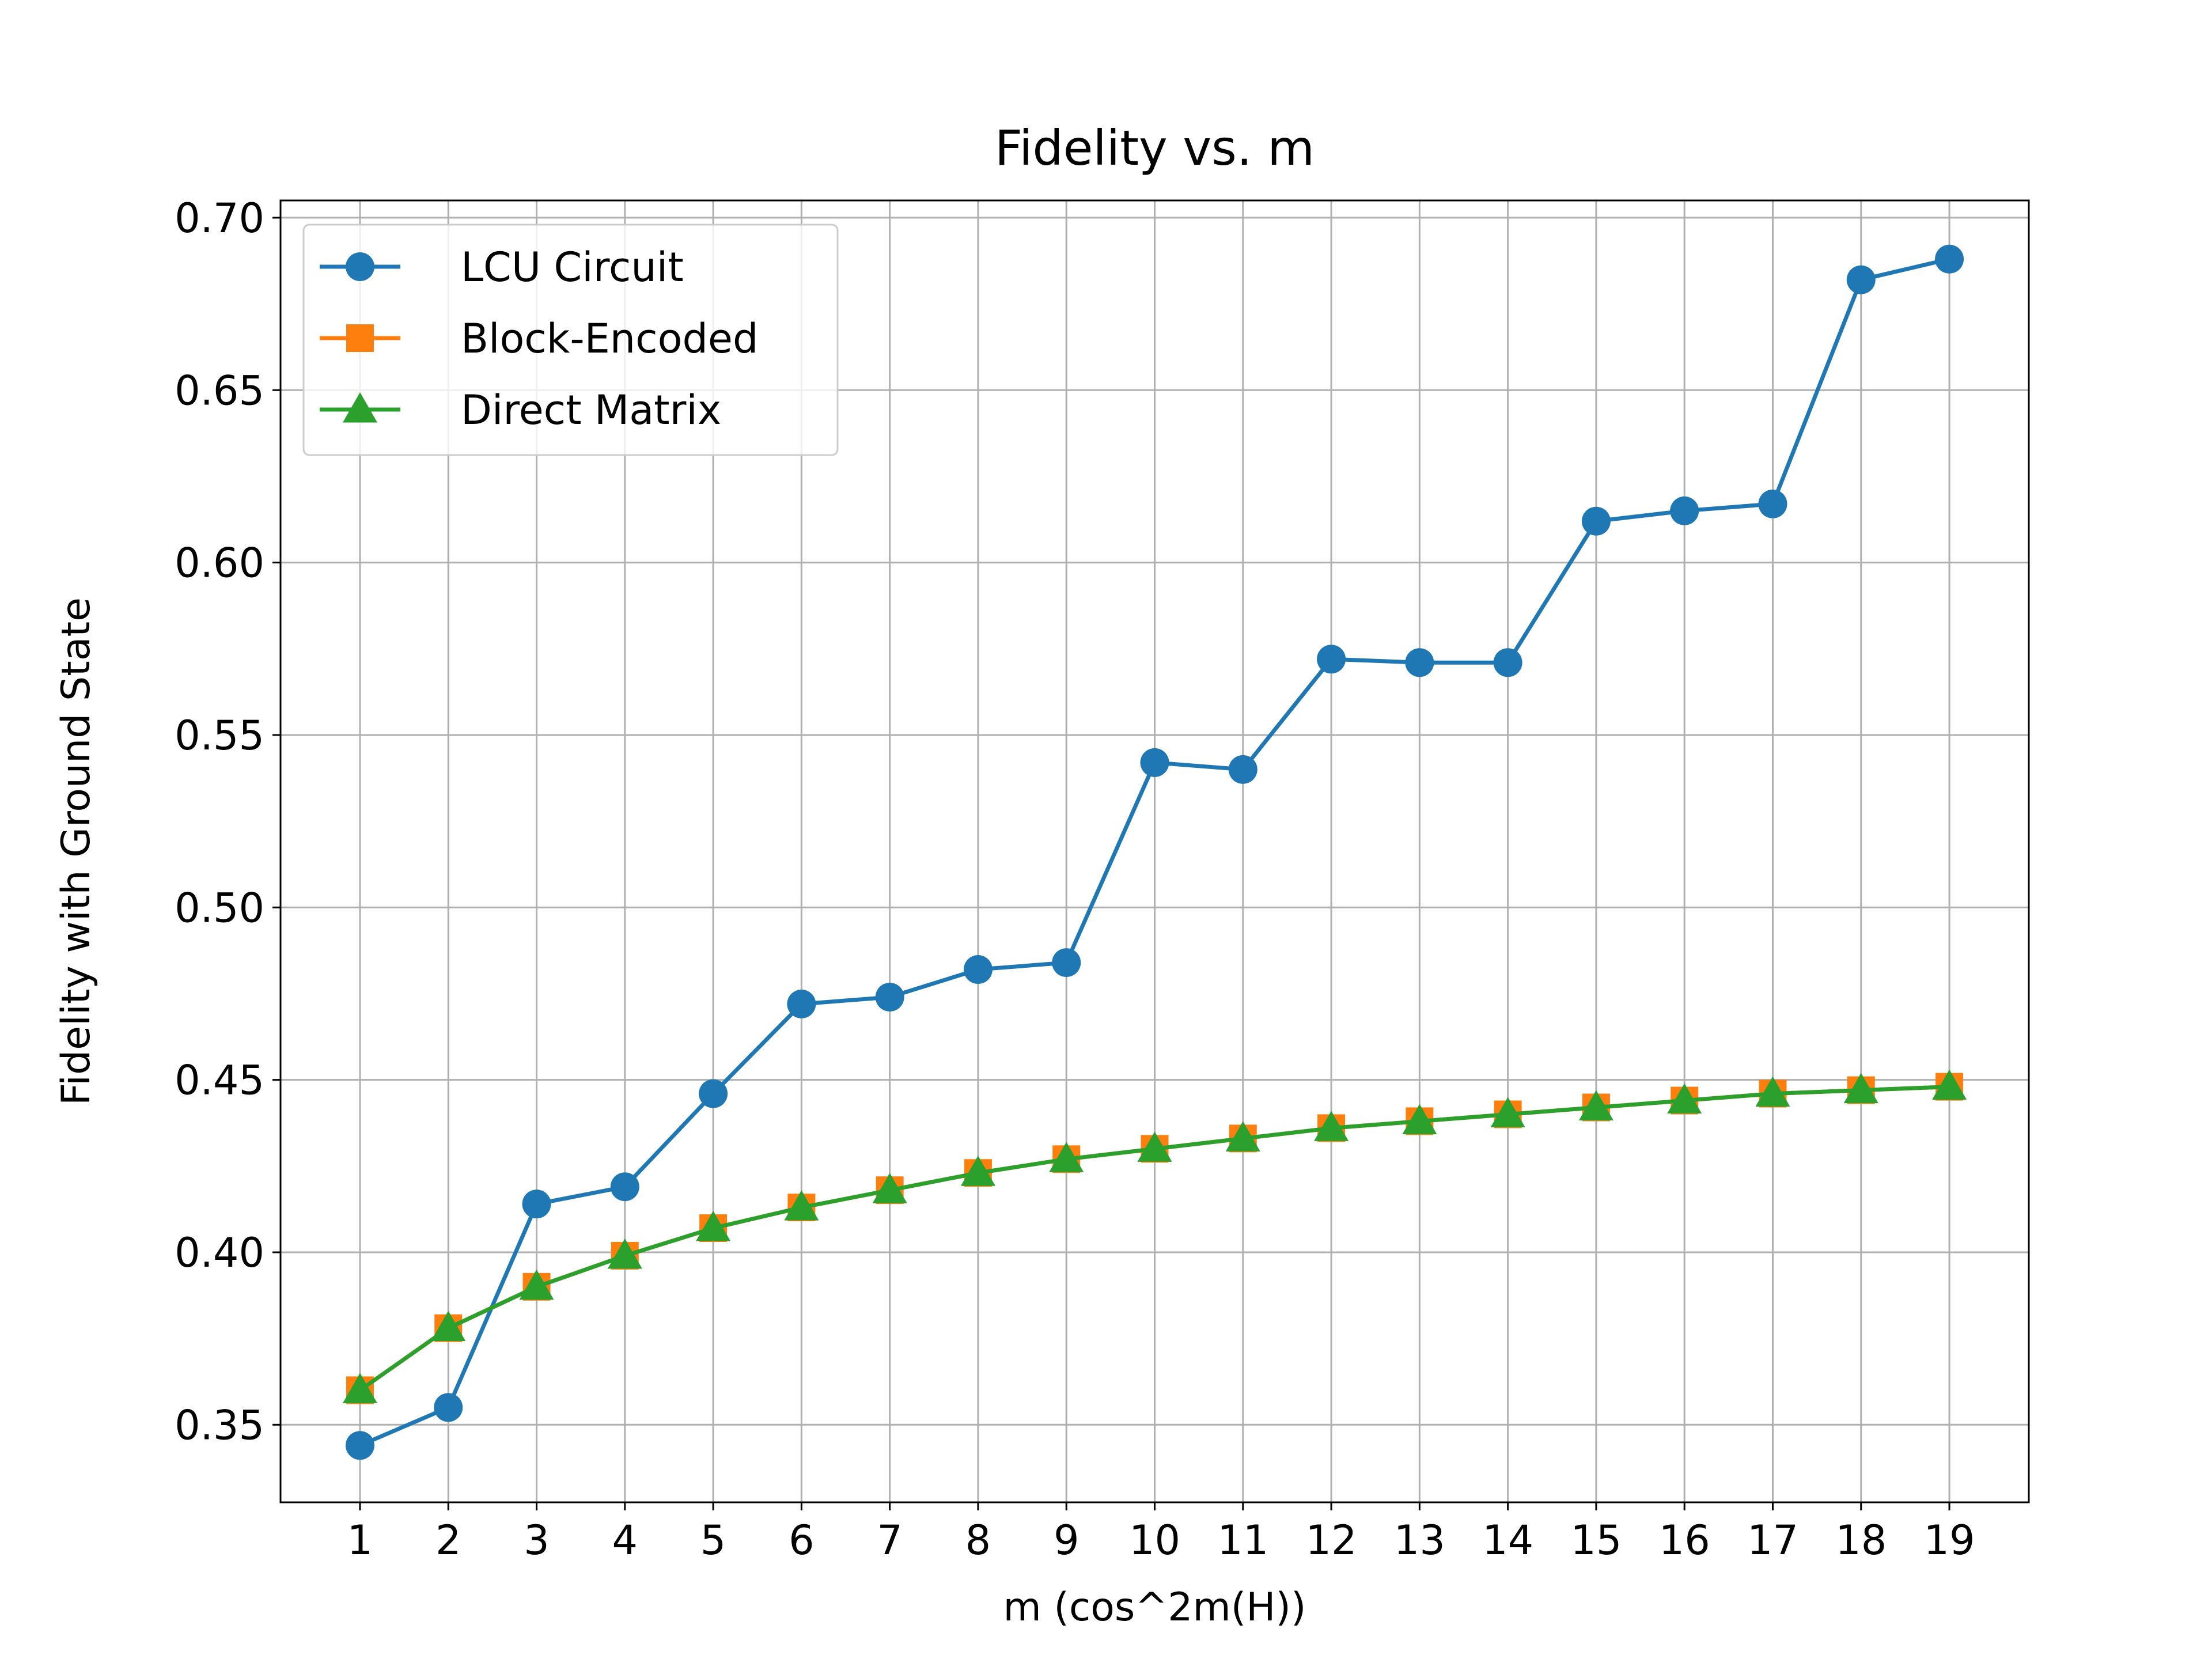 The image size is (2212, 1659). Describe the element at coordinates (591, 410) in the screenshot. I see `legend-label: Direct Matrix` at that location.